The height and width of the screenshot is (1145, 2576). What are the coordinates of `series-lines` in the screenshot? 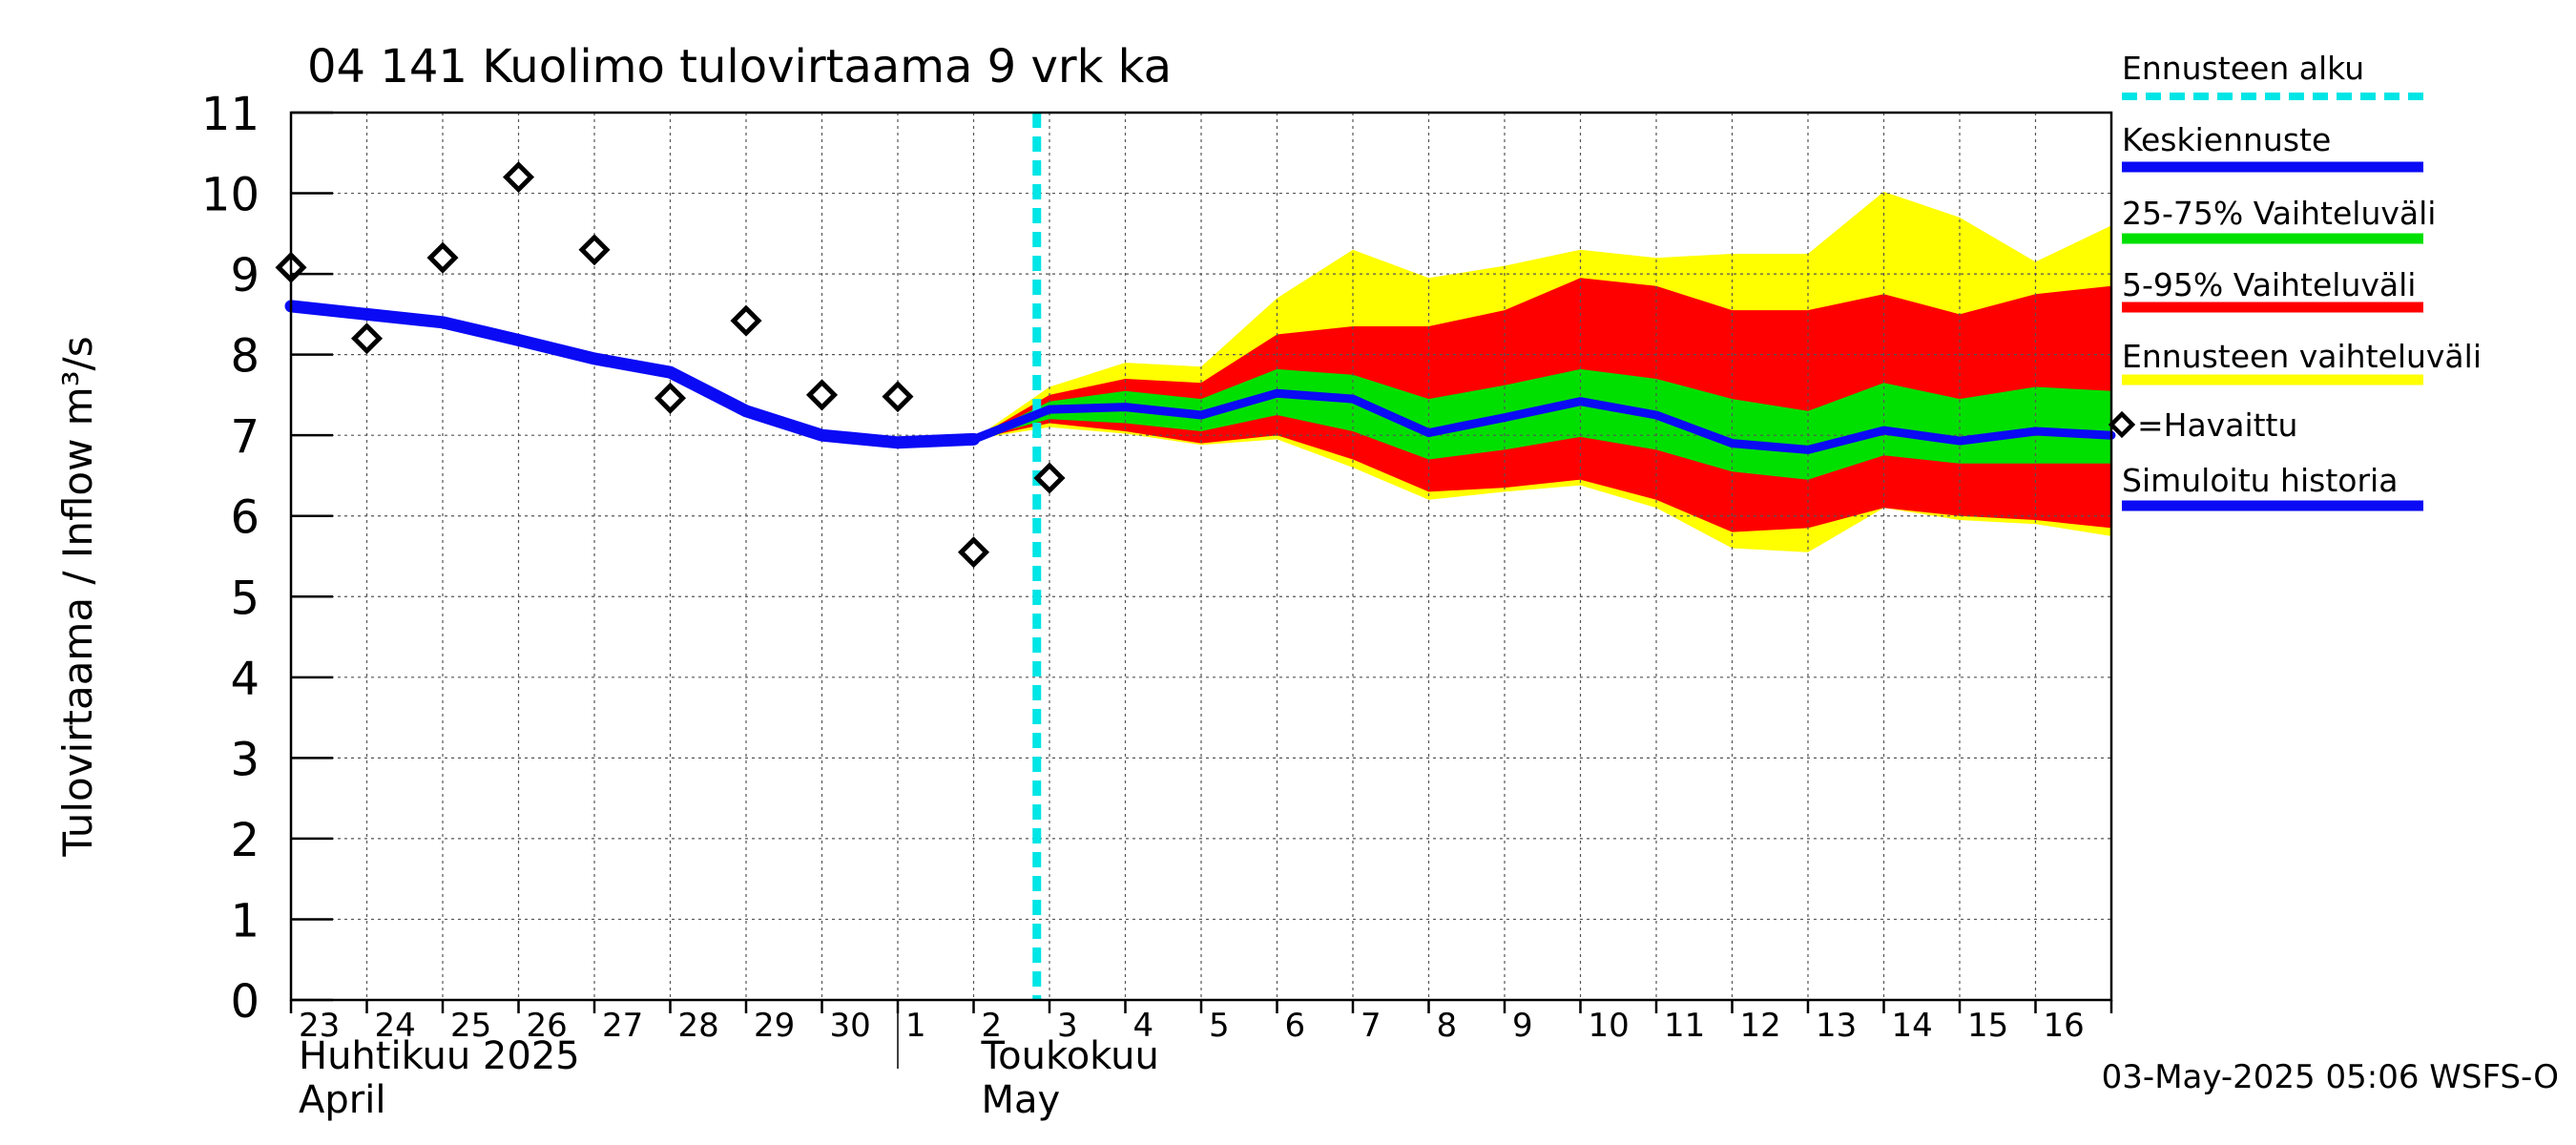 It's located at (1200, 377).